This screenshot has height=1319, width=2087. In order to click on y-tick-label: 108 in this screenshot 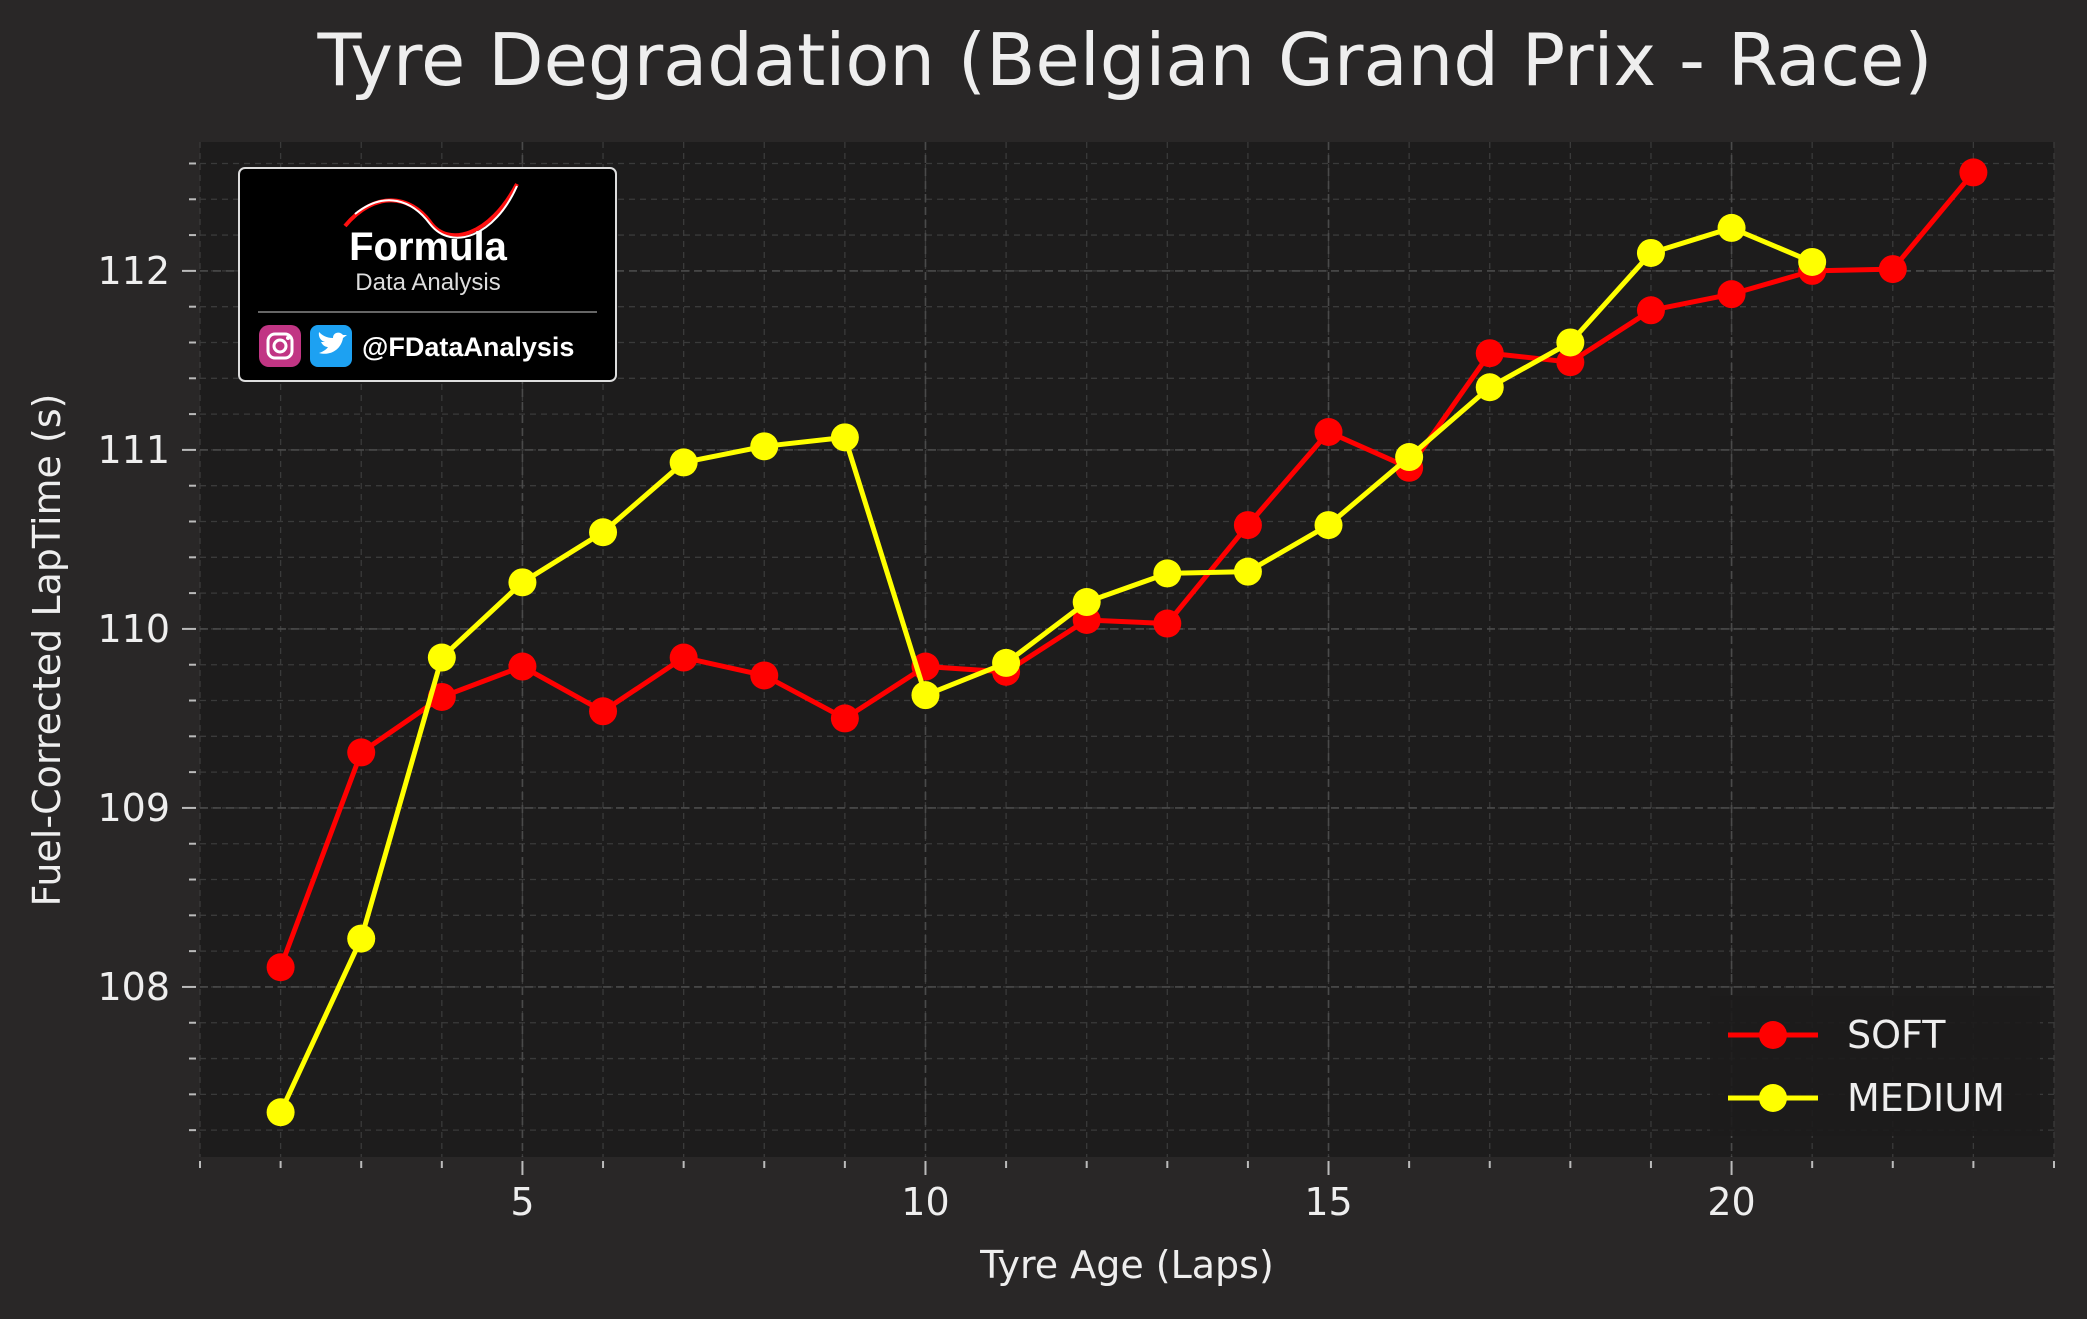, I will do `click(133, 987)`.